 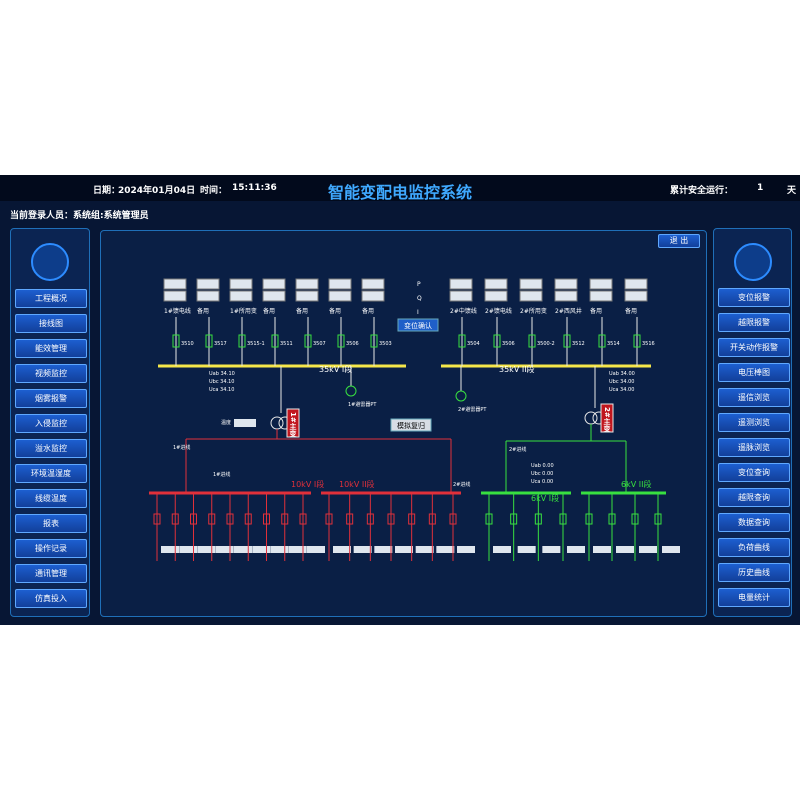 I want to click on menu-button: 接线图, so click(x=51, y=323).